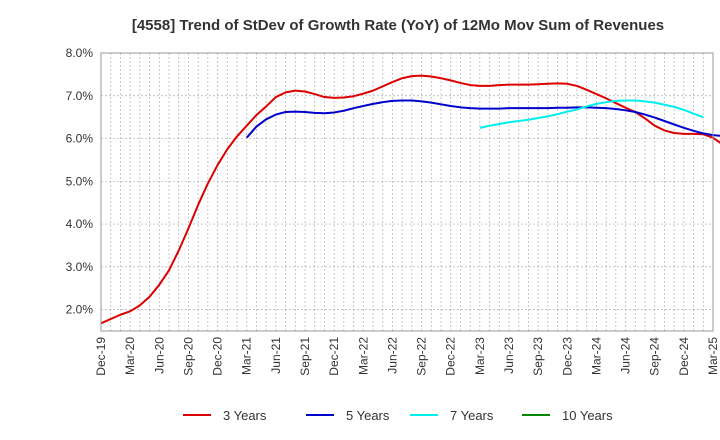  I want to click on x-tick-label: Sep-22, so click(422, 356).